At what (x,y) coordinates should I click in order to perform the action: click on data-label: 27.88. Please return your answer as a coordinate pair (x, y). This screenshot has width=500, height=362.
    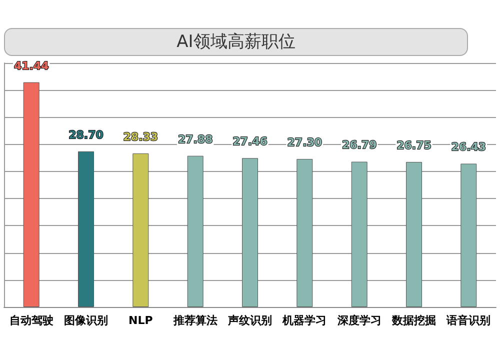
    Looking at the image, I should click on (195, 139).